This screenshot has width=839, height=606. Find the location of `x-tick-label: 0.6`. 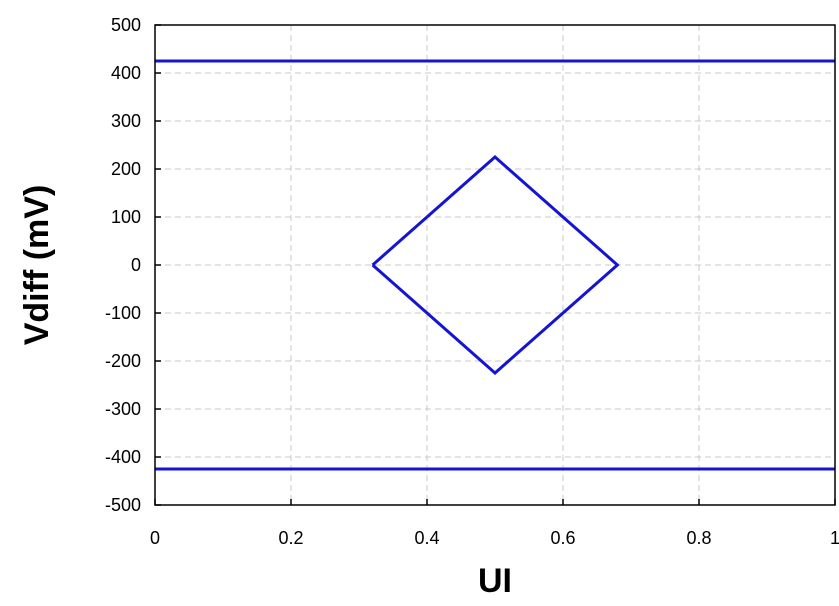

x-tick-label: 0.6 is located at coordinates (562, 538).